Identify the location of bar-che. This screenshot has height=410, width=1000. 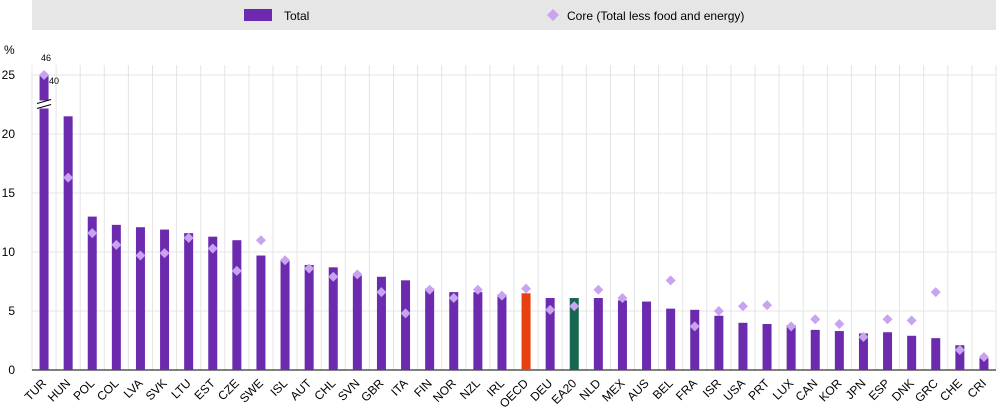
(960, 357).